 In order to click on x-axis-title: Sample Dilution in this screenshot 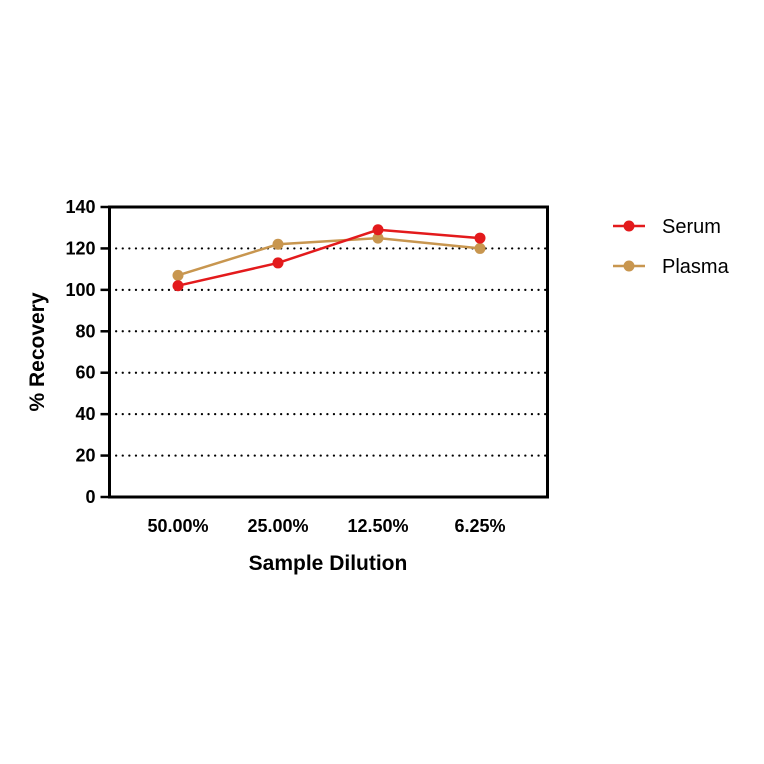, I will do `click(328, 563)`.